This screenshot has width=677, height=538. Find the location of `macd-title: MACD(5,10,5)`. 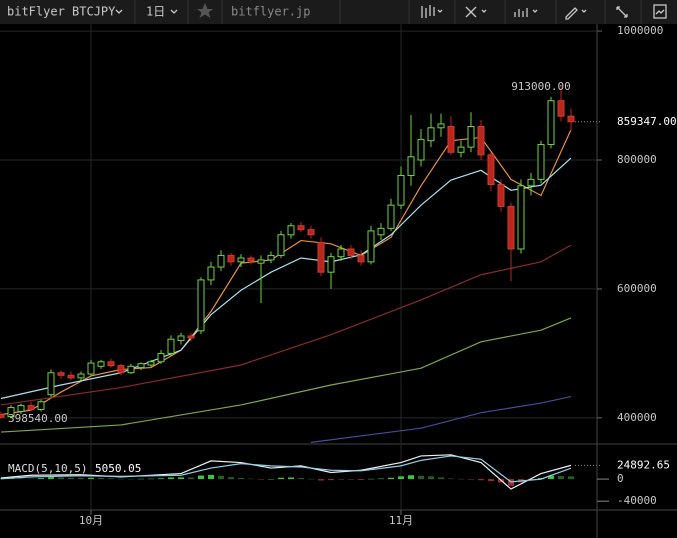

macd-title: MACD(5,10,5) is located at coordinates (47, 468).